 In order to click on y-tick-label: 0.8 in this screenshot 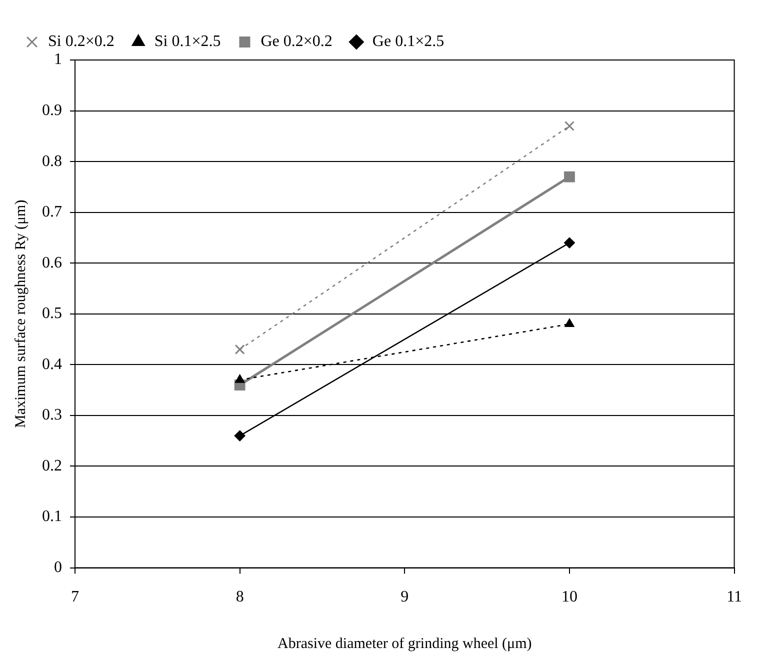, I will do `click(52, 161)`.